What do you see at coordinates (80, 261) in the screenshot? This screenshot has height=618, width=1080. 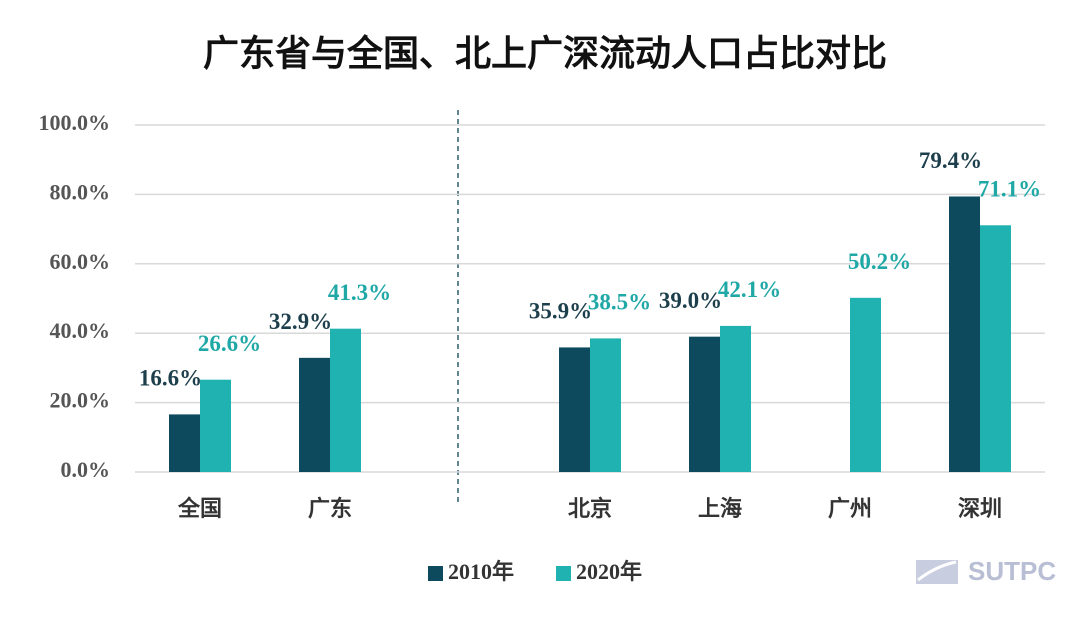 I see `y-tick-label: 60.0%` at bounding box center [80, 261].